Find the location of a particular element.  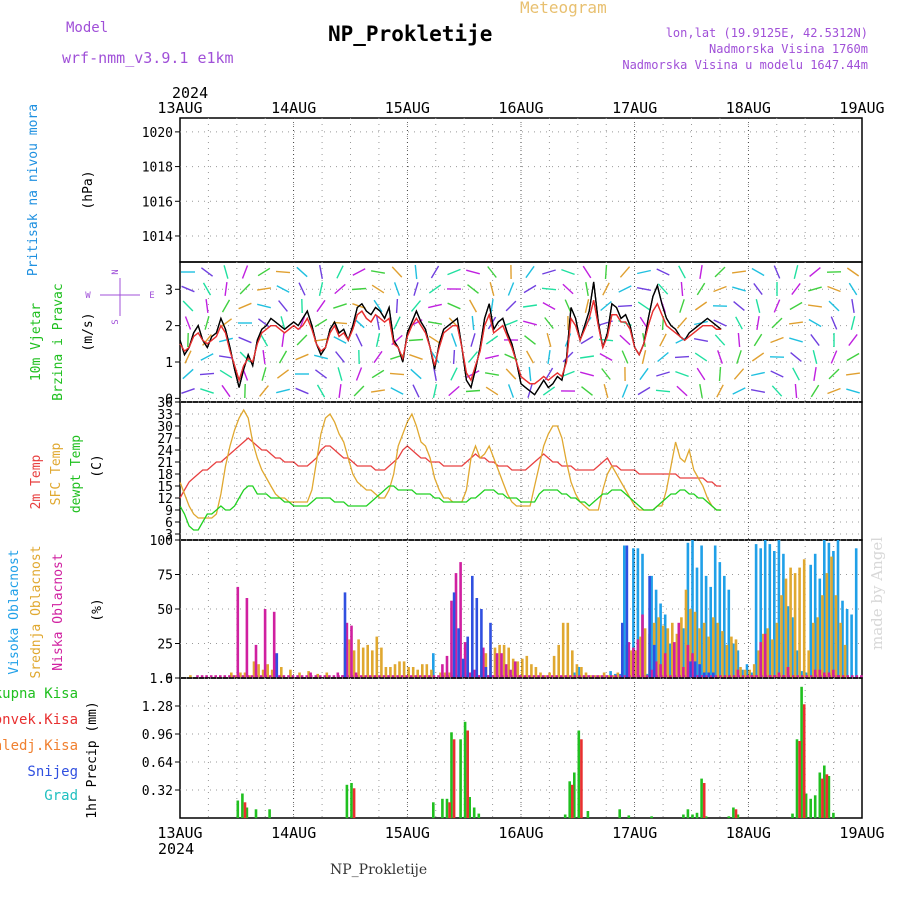

wind-ytick-label: 0 is located at coordinates (169, 399).